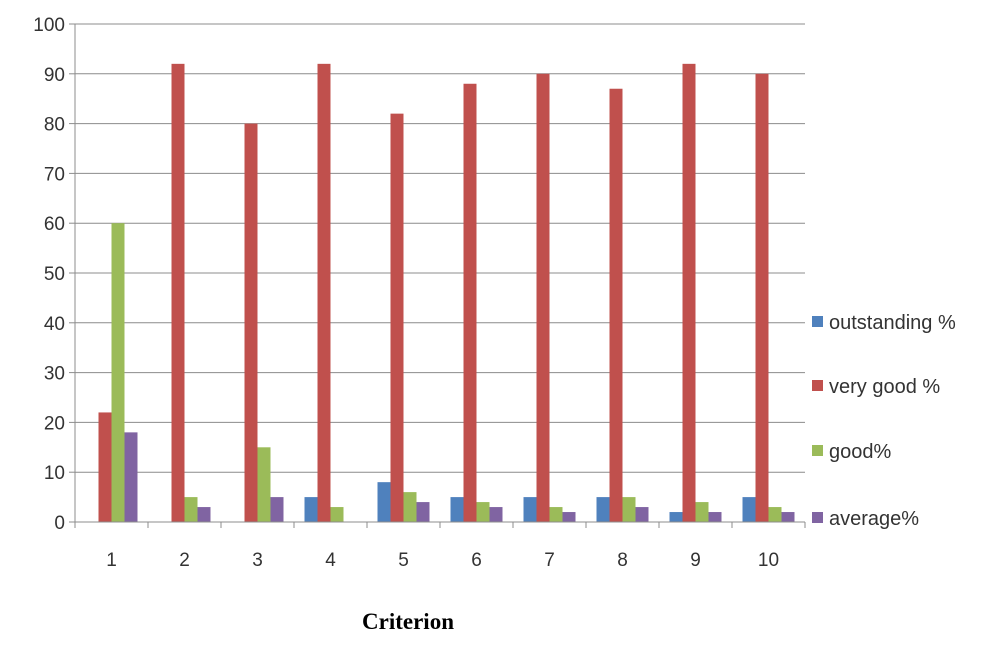 This screenshot has width=1001, height=650. What do you see at coordinates (892, 323) in the screenshot?
I see `legend-label: outstanding %` at bounding box center [892, 323].